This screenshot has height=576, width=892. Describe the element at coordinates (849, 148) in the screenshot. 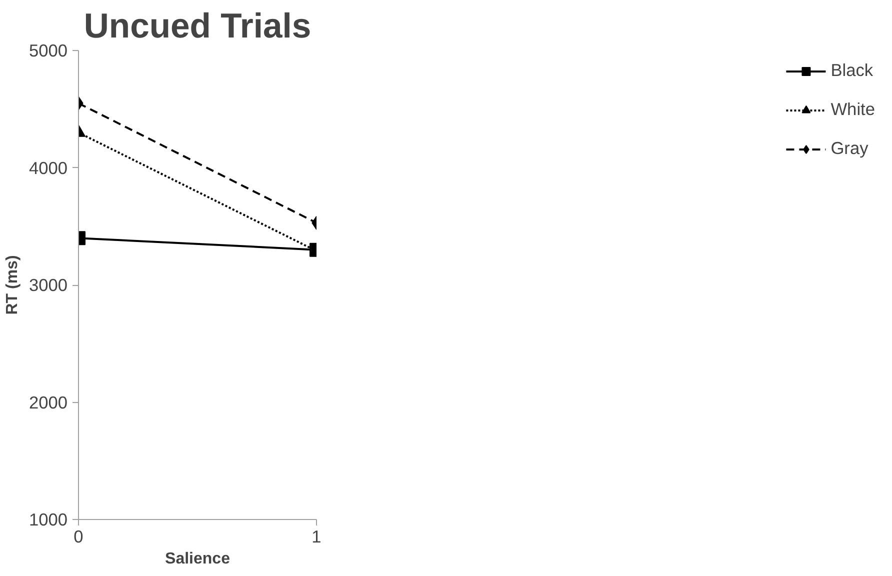

I see `legend-label: Gray` at that location.